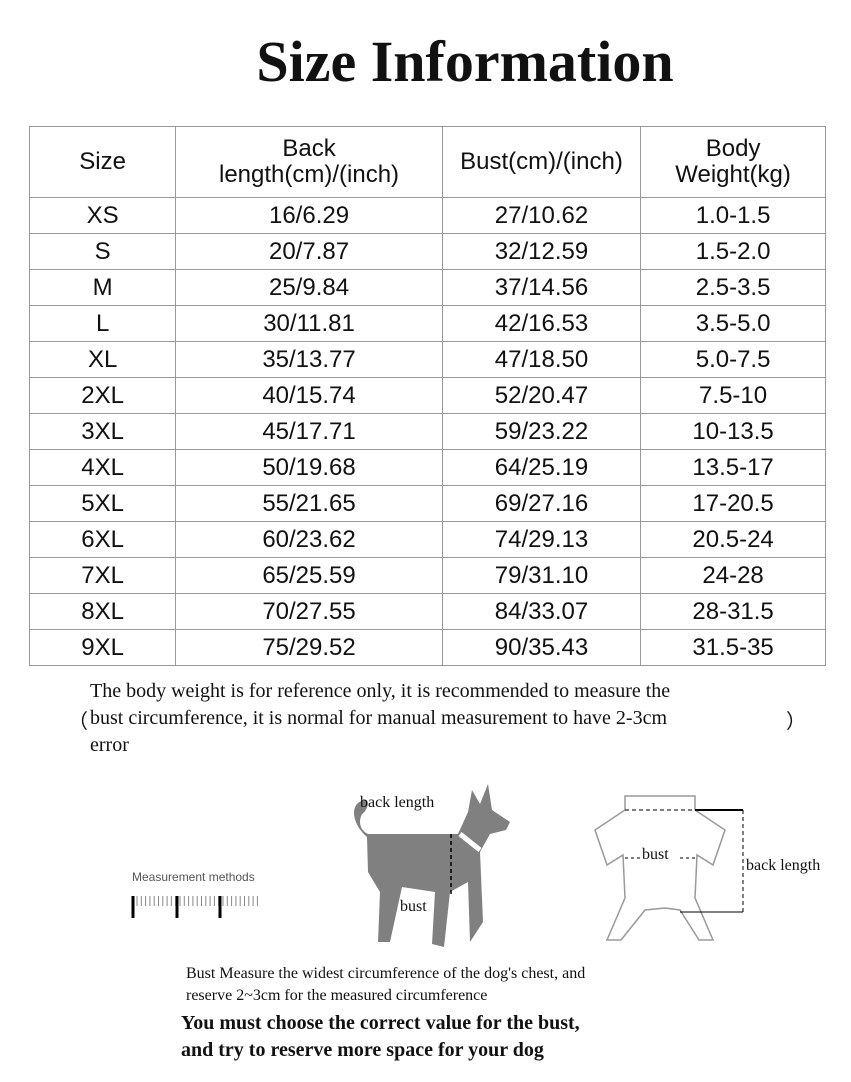 The image size is (851, 1082). I want to click on table-cell: 13.5-17, so click(733, 467).